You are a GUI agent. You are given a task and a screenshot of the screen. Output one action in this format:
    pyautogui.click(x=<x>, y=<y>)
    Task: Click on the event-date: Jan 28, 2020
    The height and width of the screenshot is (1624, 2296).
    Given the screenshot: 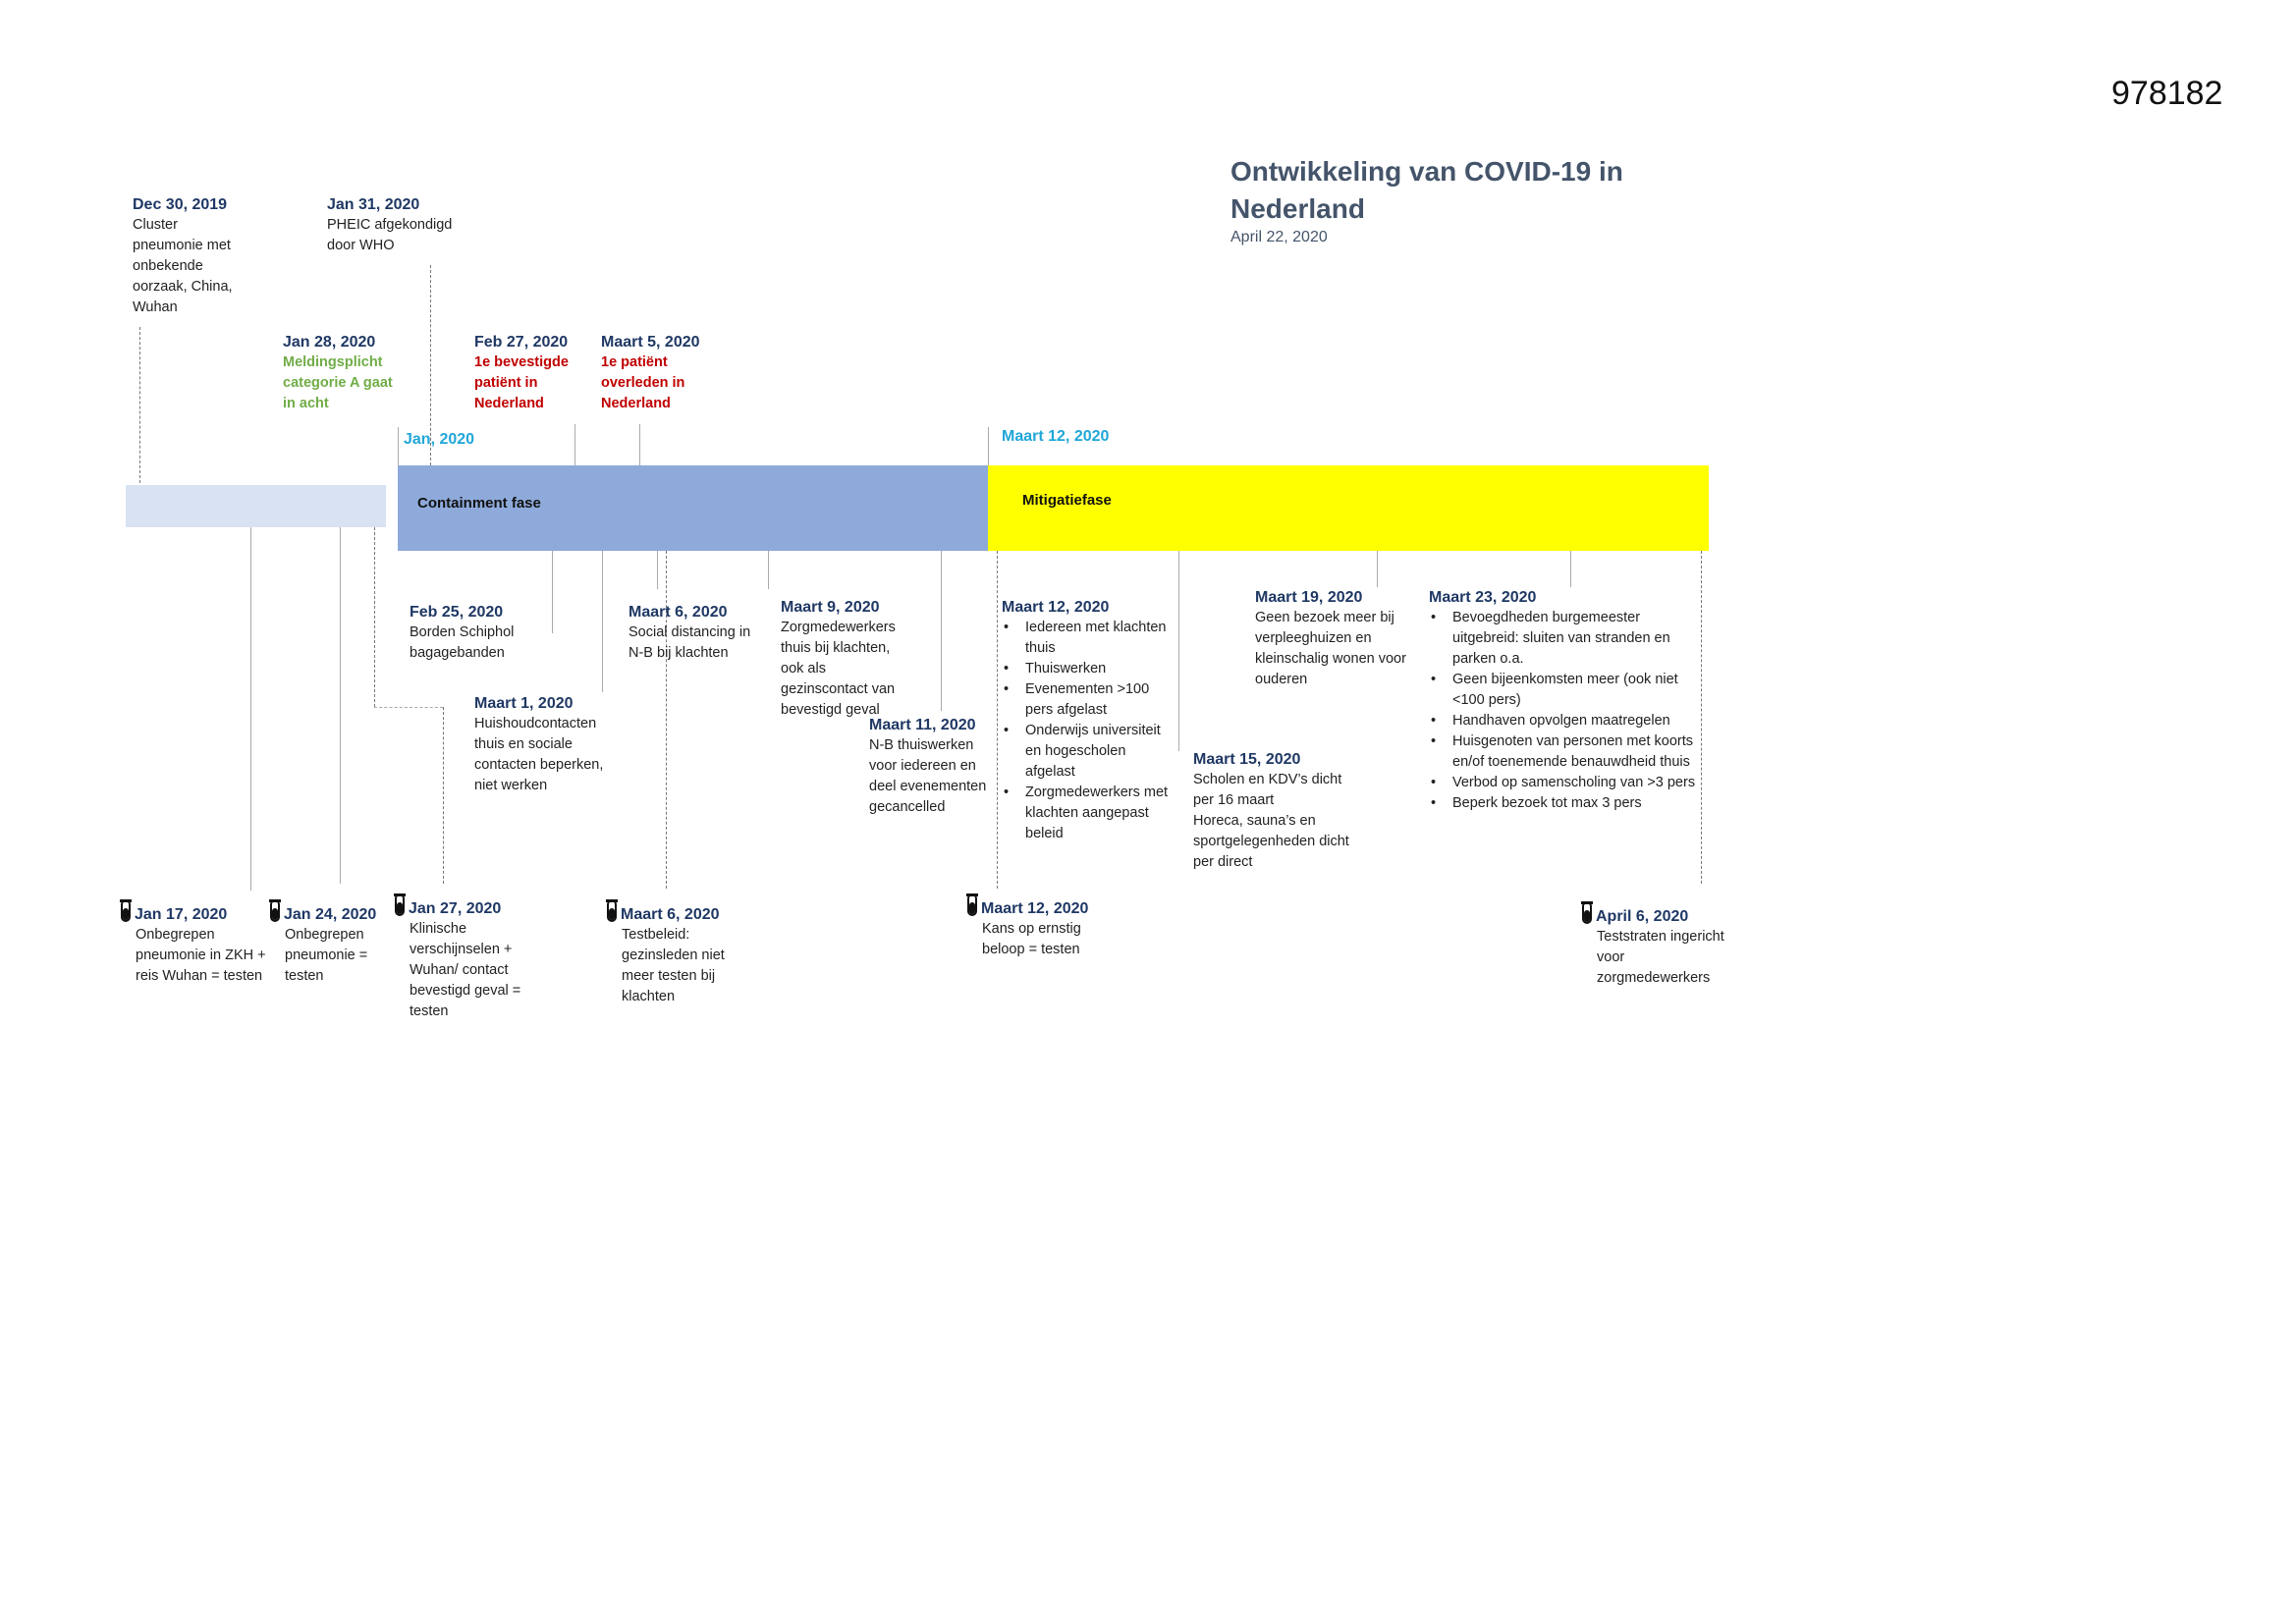 What is the action you would take?
    pyautogui.click(x=329, y=342)
    